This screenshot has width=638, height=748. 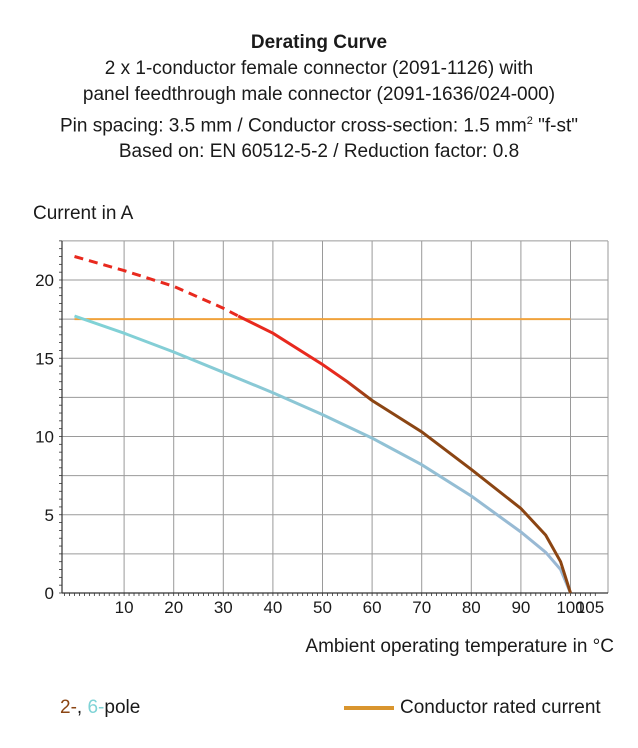 What do you see at coordinates (44, 280) in the screenshot?
I see `y-tick-label: 20` at bounding box center [44, 280].